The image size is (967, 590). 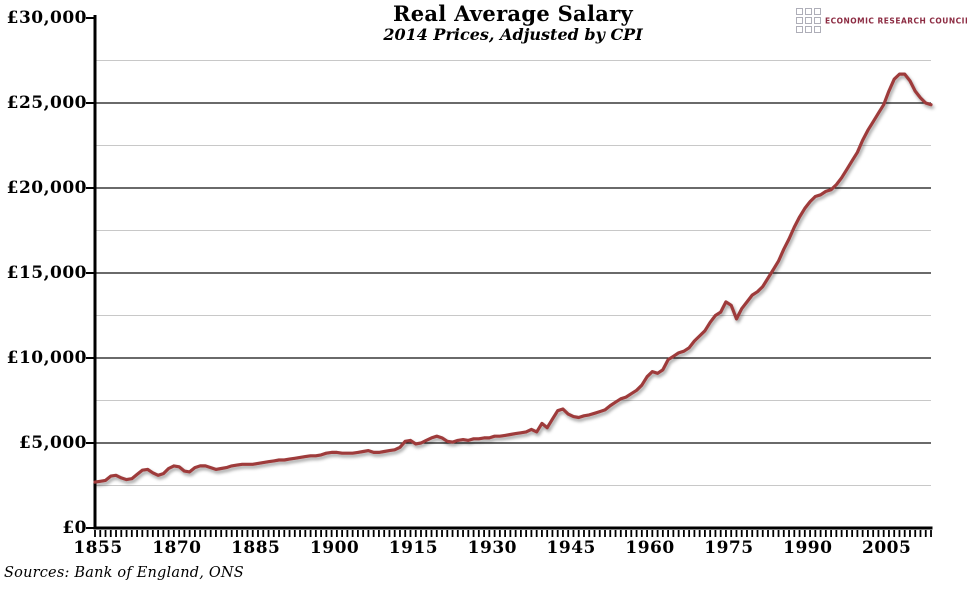 I want to click on chart-subtitle: 2014 Prices, Adjusted by CPI, so click(x=513, y=35).